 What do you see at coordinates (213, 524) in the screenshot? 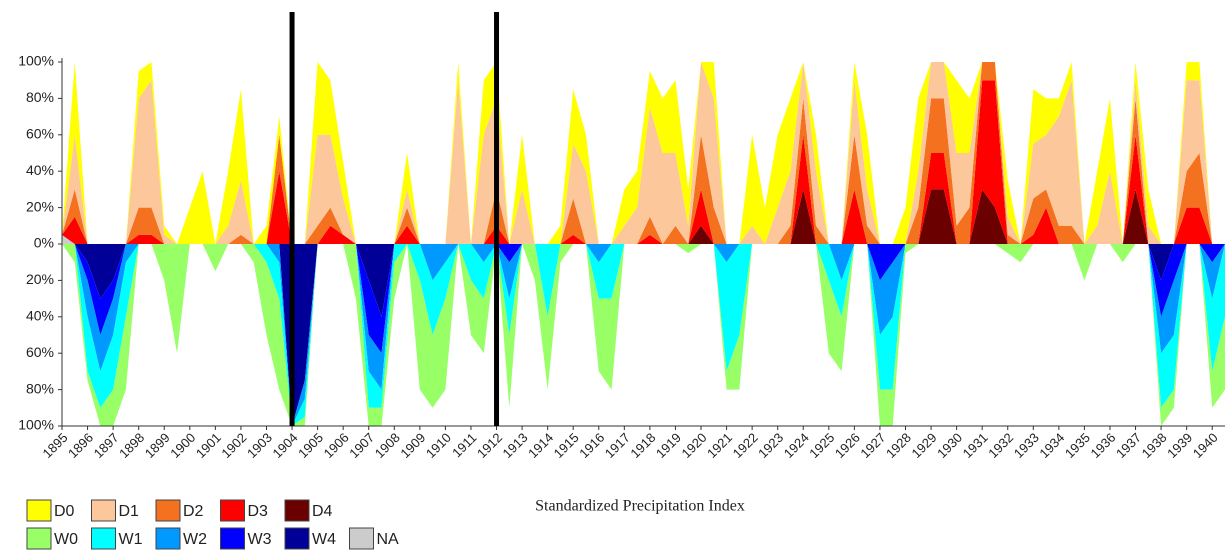
I see `legend: D0 D1 D2 D3 D4 W0 W1 W2 W3 W4 NA` at bounding box center [213, 524].